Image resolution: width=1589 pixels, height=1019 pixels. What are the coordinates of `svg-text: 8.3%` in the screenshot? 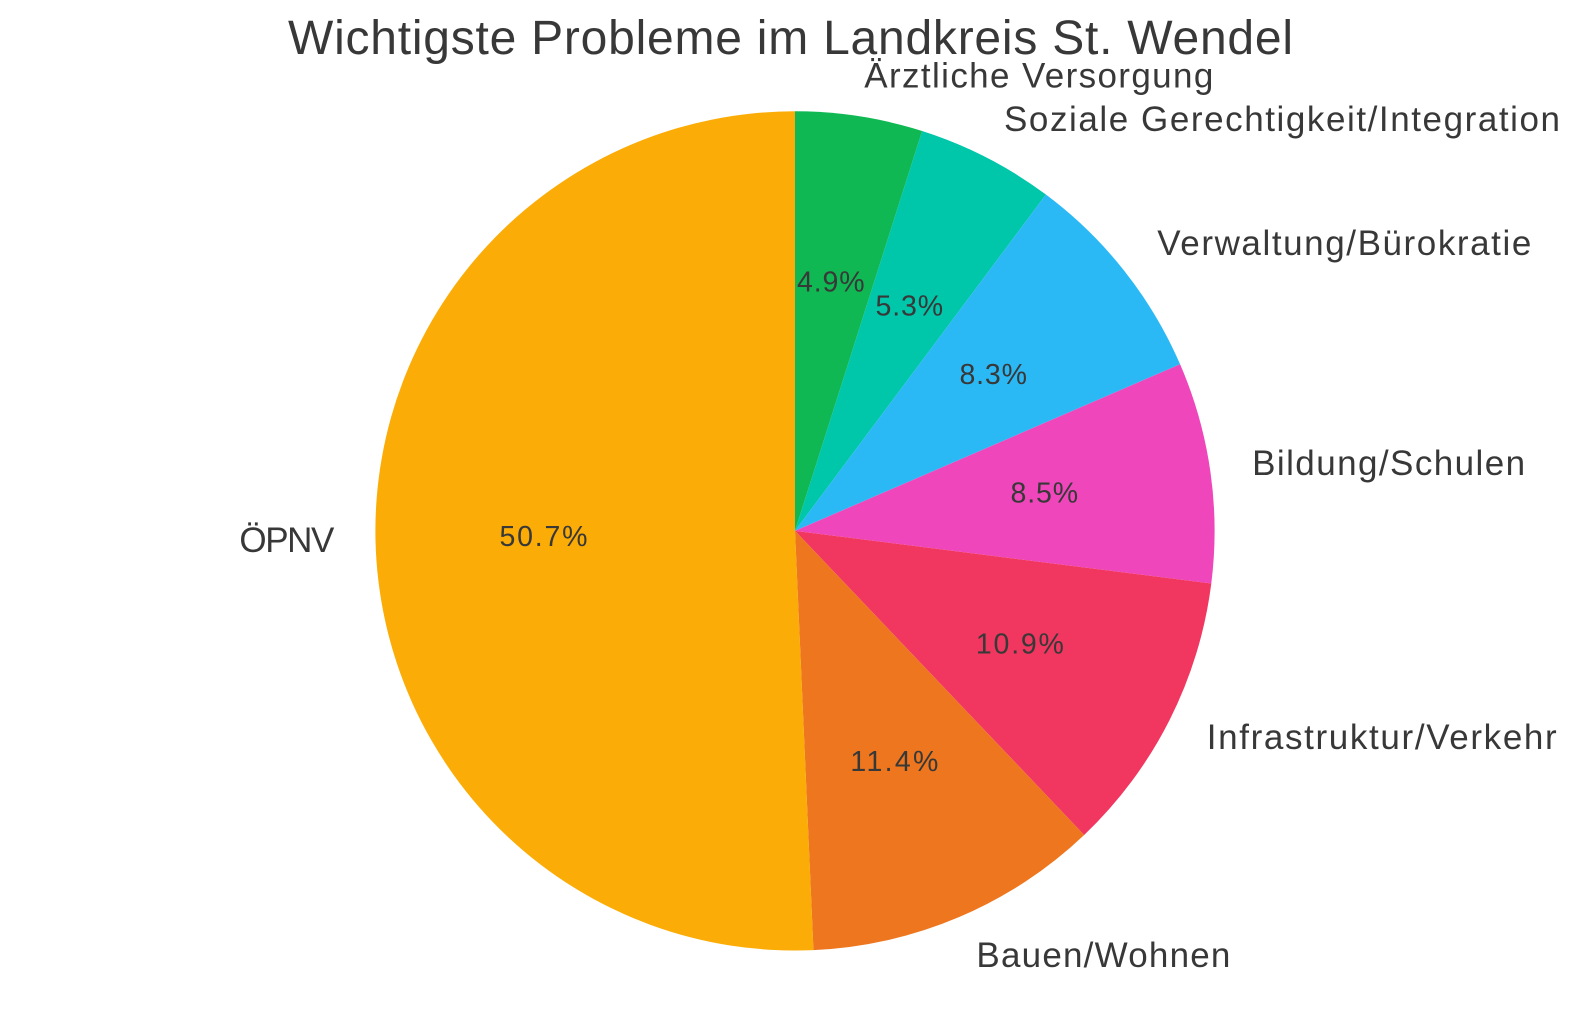 It's located at (992, 375).